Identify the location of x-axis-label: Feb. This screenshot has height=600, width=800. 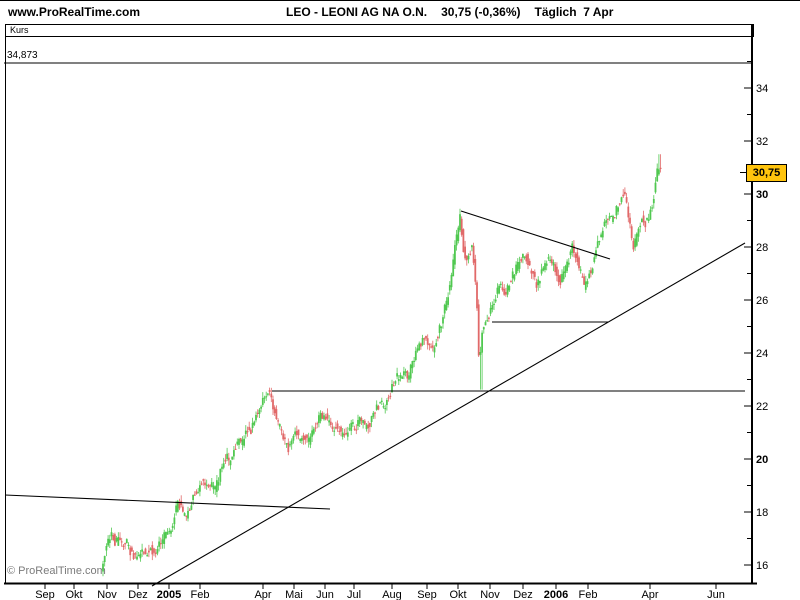
(200, 594).